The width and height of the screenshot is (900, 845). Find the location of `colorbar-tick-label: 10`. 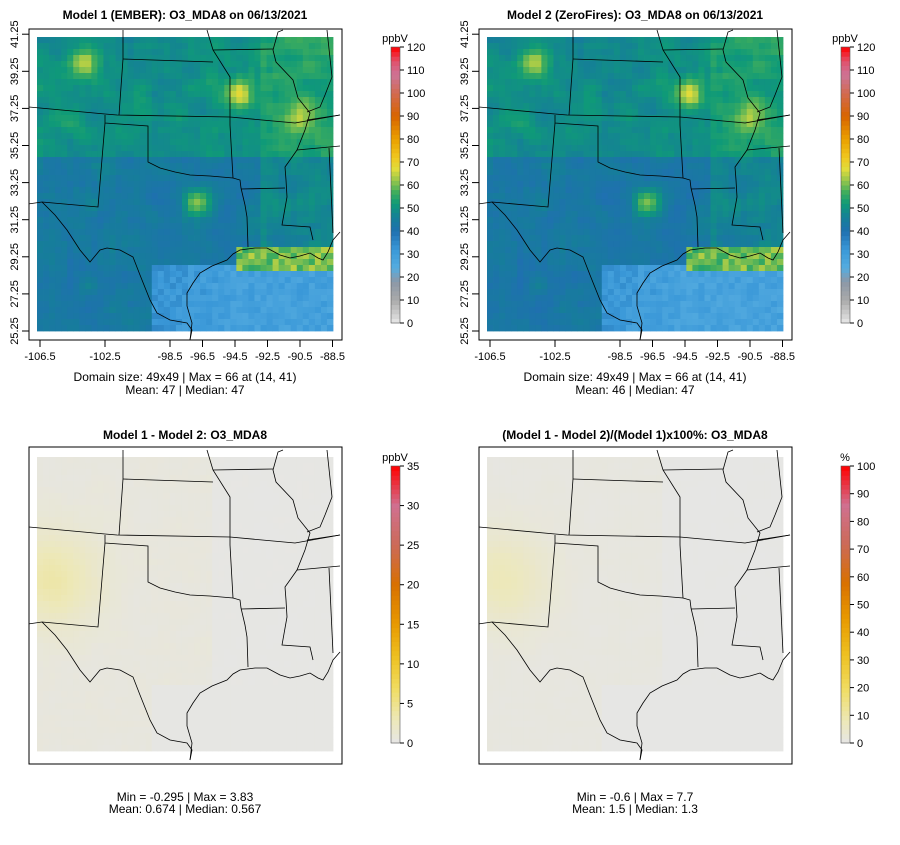

colorbar-tick-label: 10 is located at coordinates (413, 301).